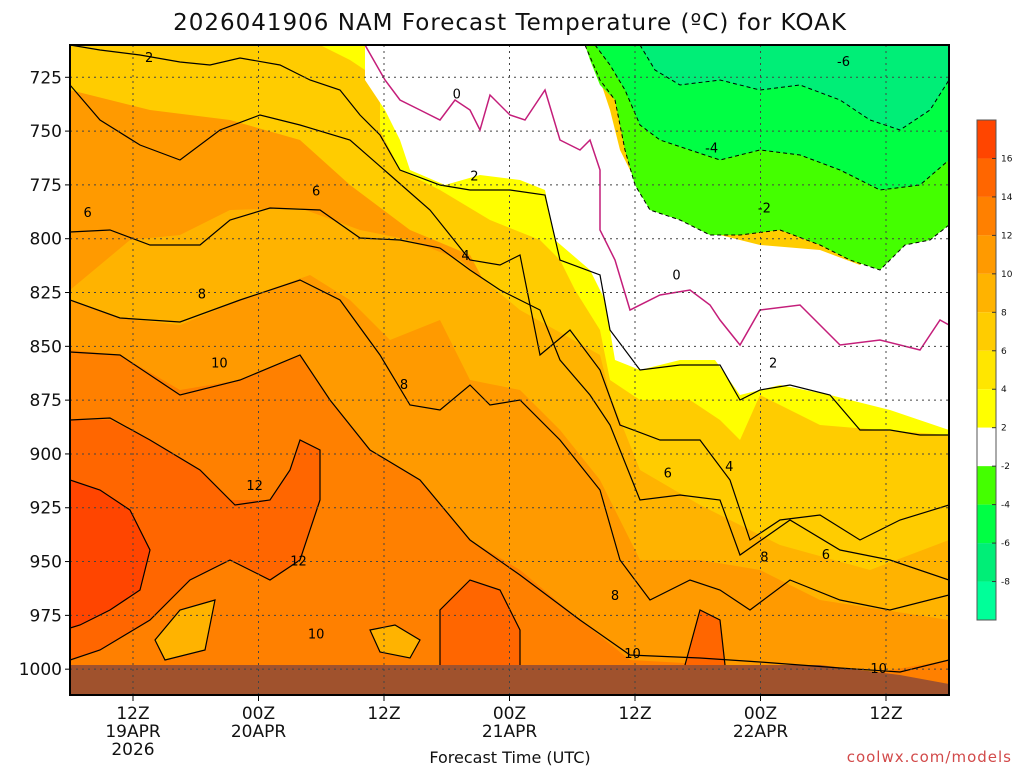 The width and height of the screenshot is (1024, 768). Describe the element at coordinates (1005, 467) in the screenshot. I see `colorbar-label: -2` at that location.